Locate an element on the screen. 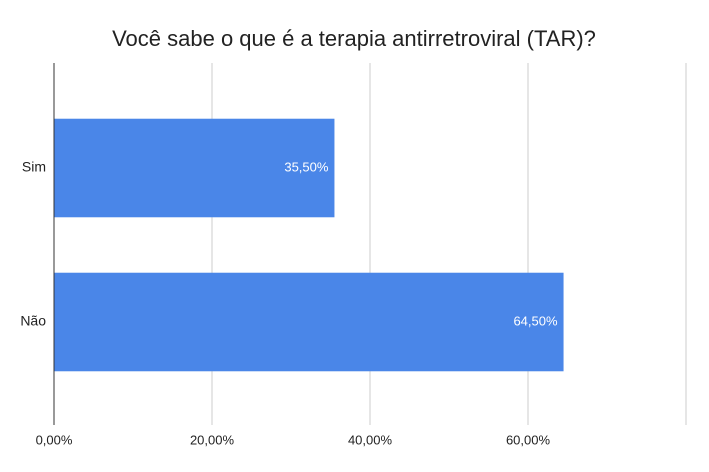 Image resolution: width=709 pixels, height=472 pixels. x-tick-label: 60,00% is located at coordinates (528, 439).